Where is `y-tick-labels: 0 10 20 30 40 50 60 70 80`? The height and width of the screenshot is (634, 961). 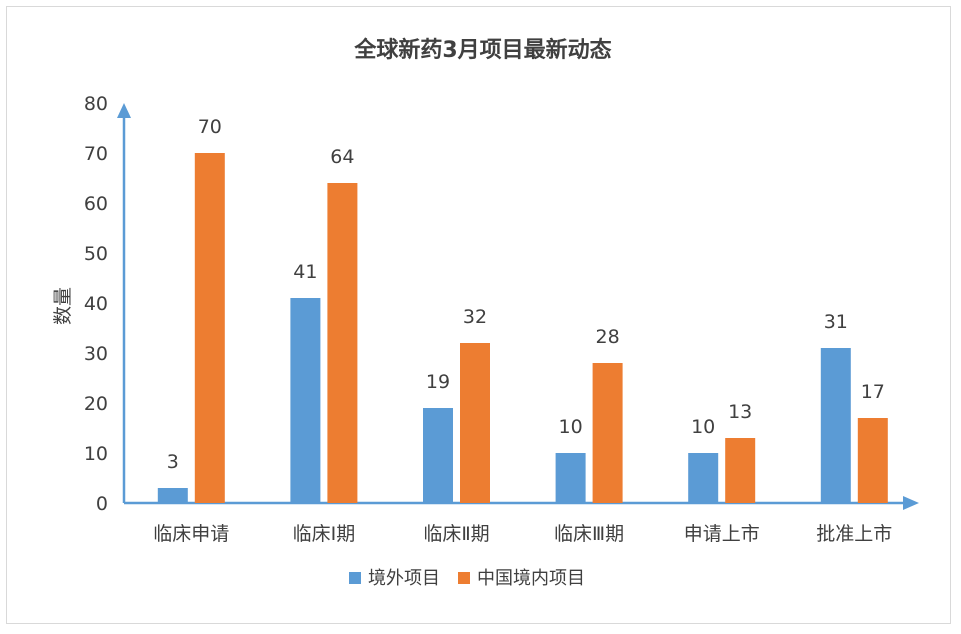 y-tick-labels: 0 10 20 30 40 50 60 70 80 is located at coordinates (96, 304).